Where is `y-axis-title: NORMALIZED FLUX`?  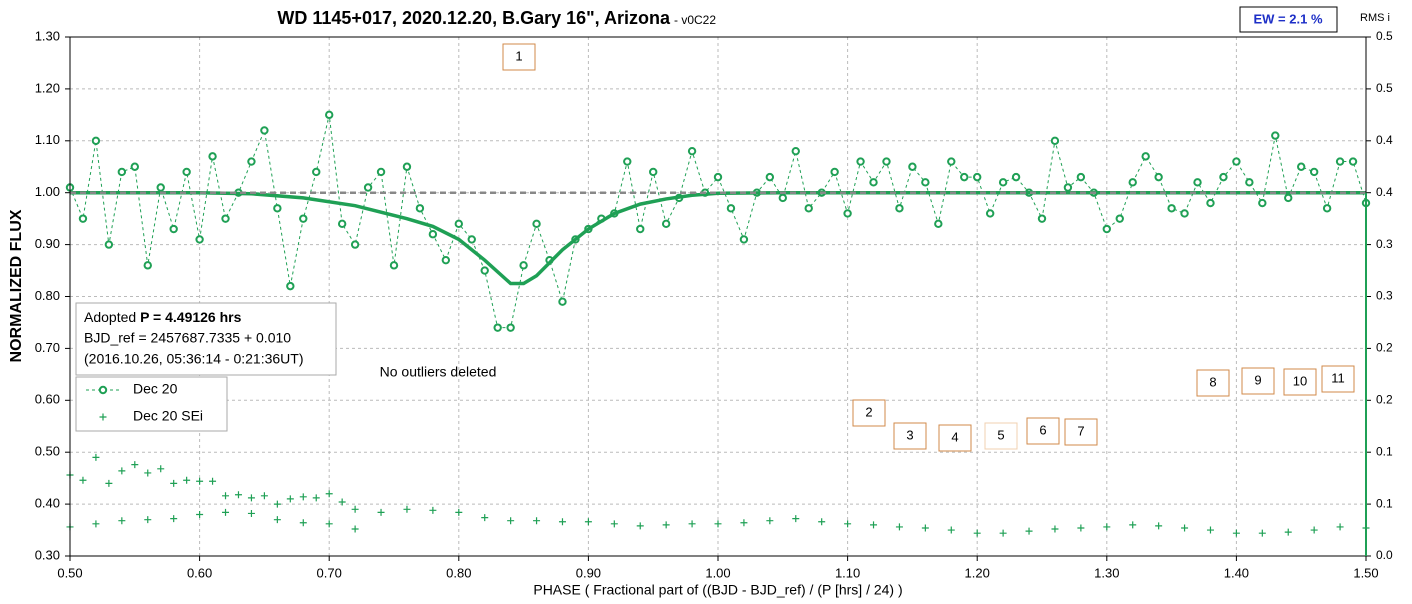 y-axis-title: NORMALIZED FLUX is located at coordinates (16, 285).